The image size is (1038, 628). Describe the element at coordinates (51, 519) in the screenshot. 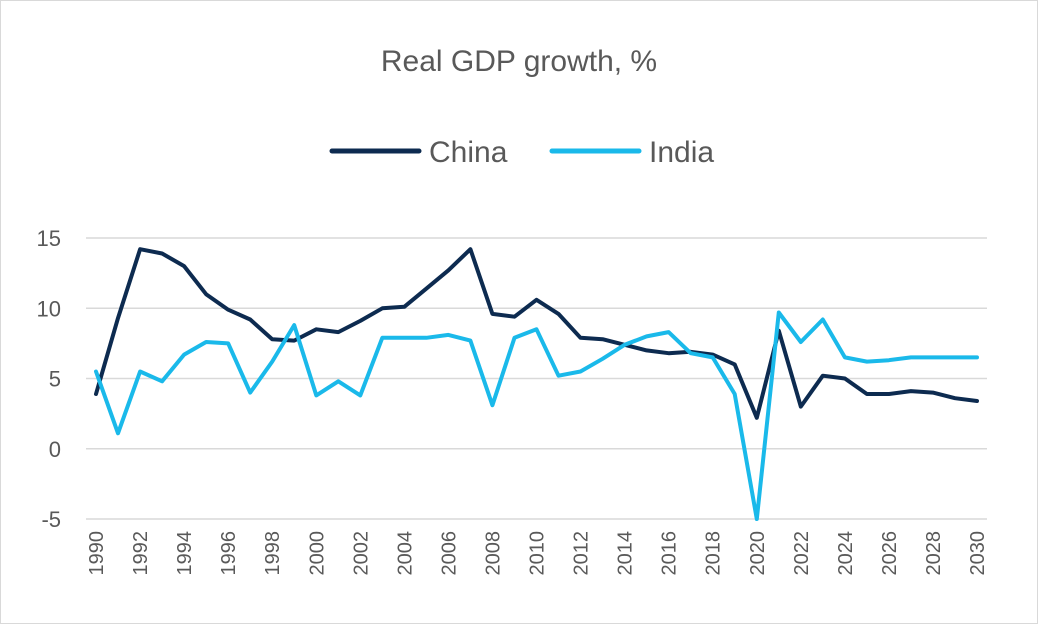

I see `y-tick-label: -5` at that location.